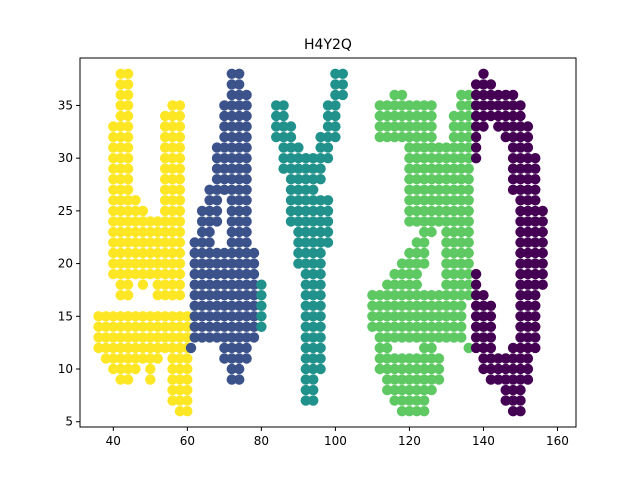  What do you see at coordinates (65, 211) in the screenshot?
I see `y-tick-label: 25` at bounding box center [65, 211].